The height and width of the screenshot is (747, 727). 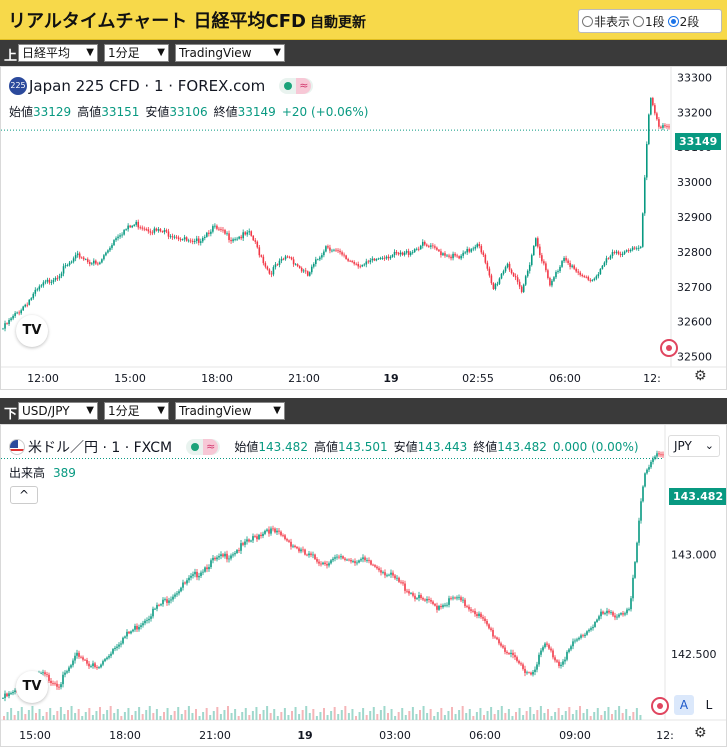 What do you see at coordinates (694, 446) in the screenshot?
I see `currency-button: JPY ⌄` at bounding box center [694, 446].